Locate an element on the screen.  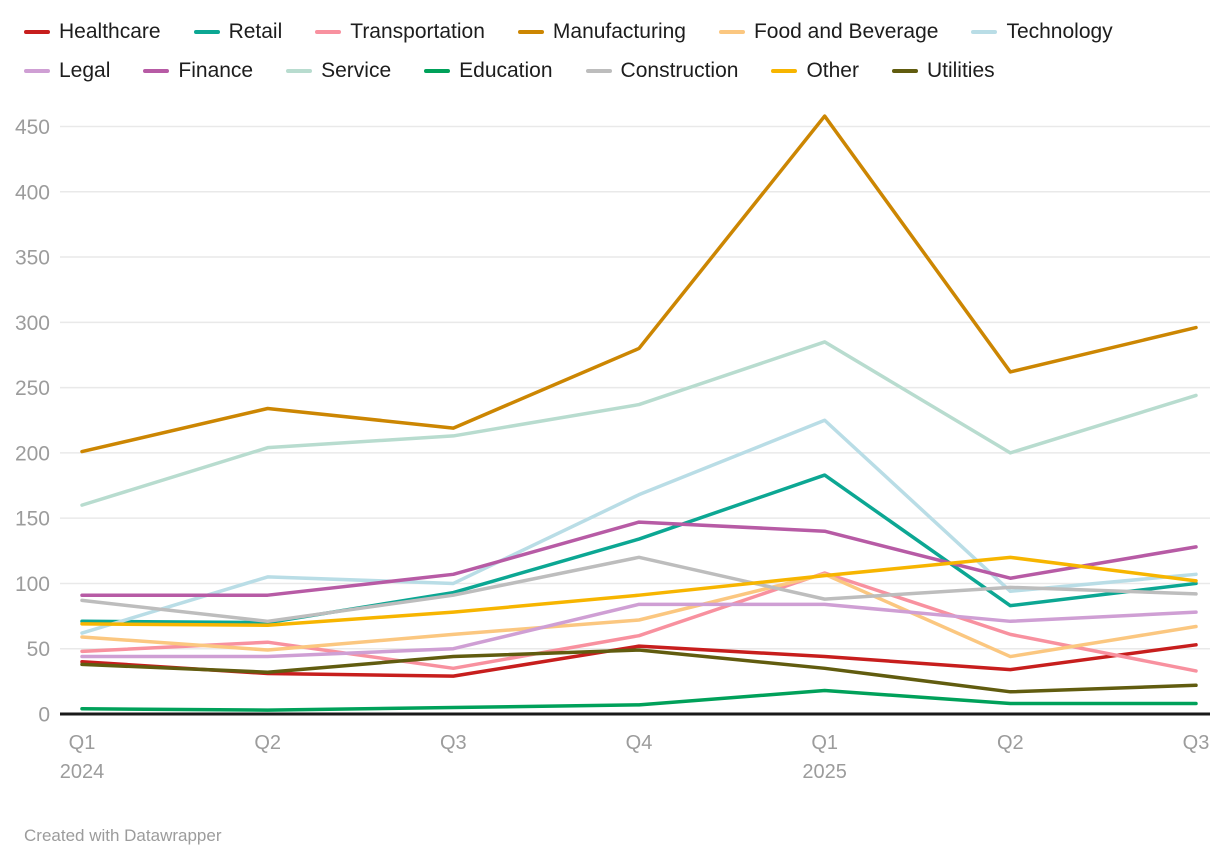
legend-item-retail: Retail is located at coordinates (238, 31).